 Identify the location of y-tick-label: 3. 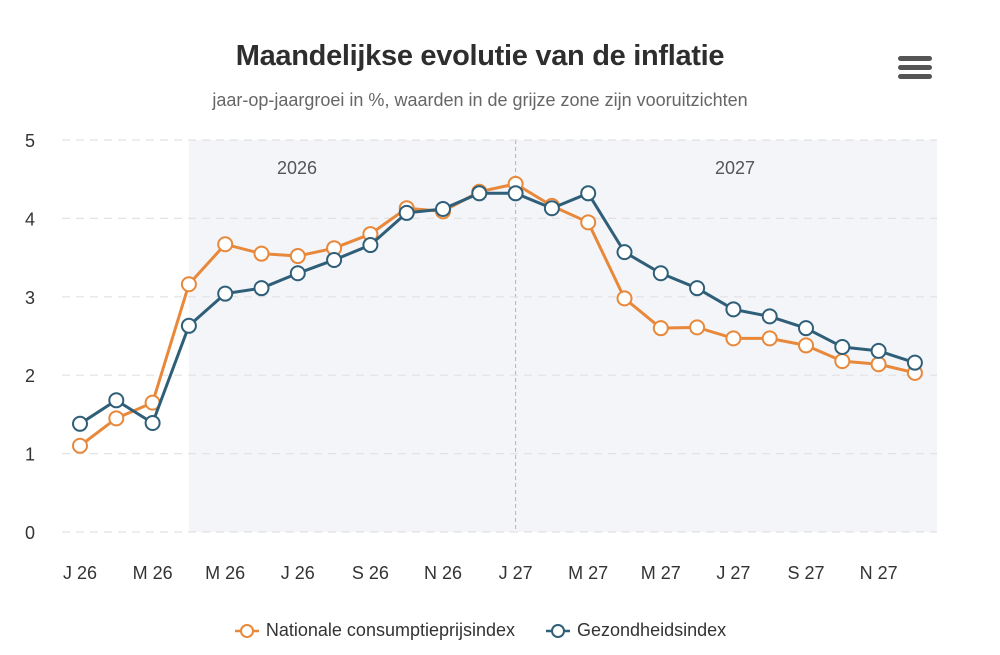
(30, 298).